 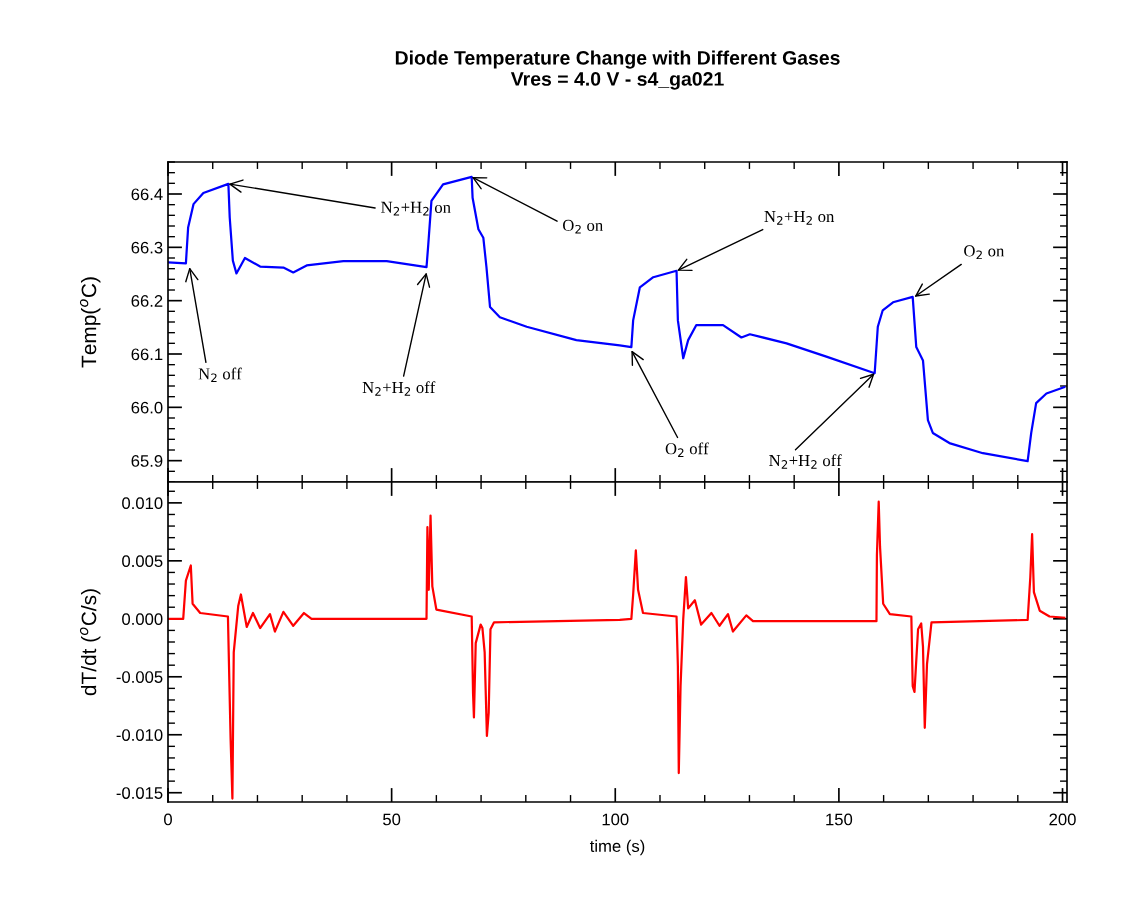 I want to click on y-tick-label: -0.005, so click(x=139, y=677).